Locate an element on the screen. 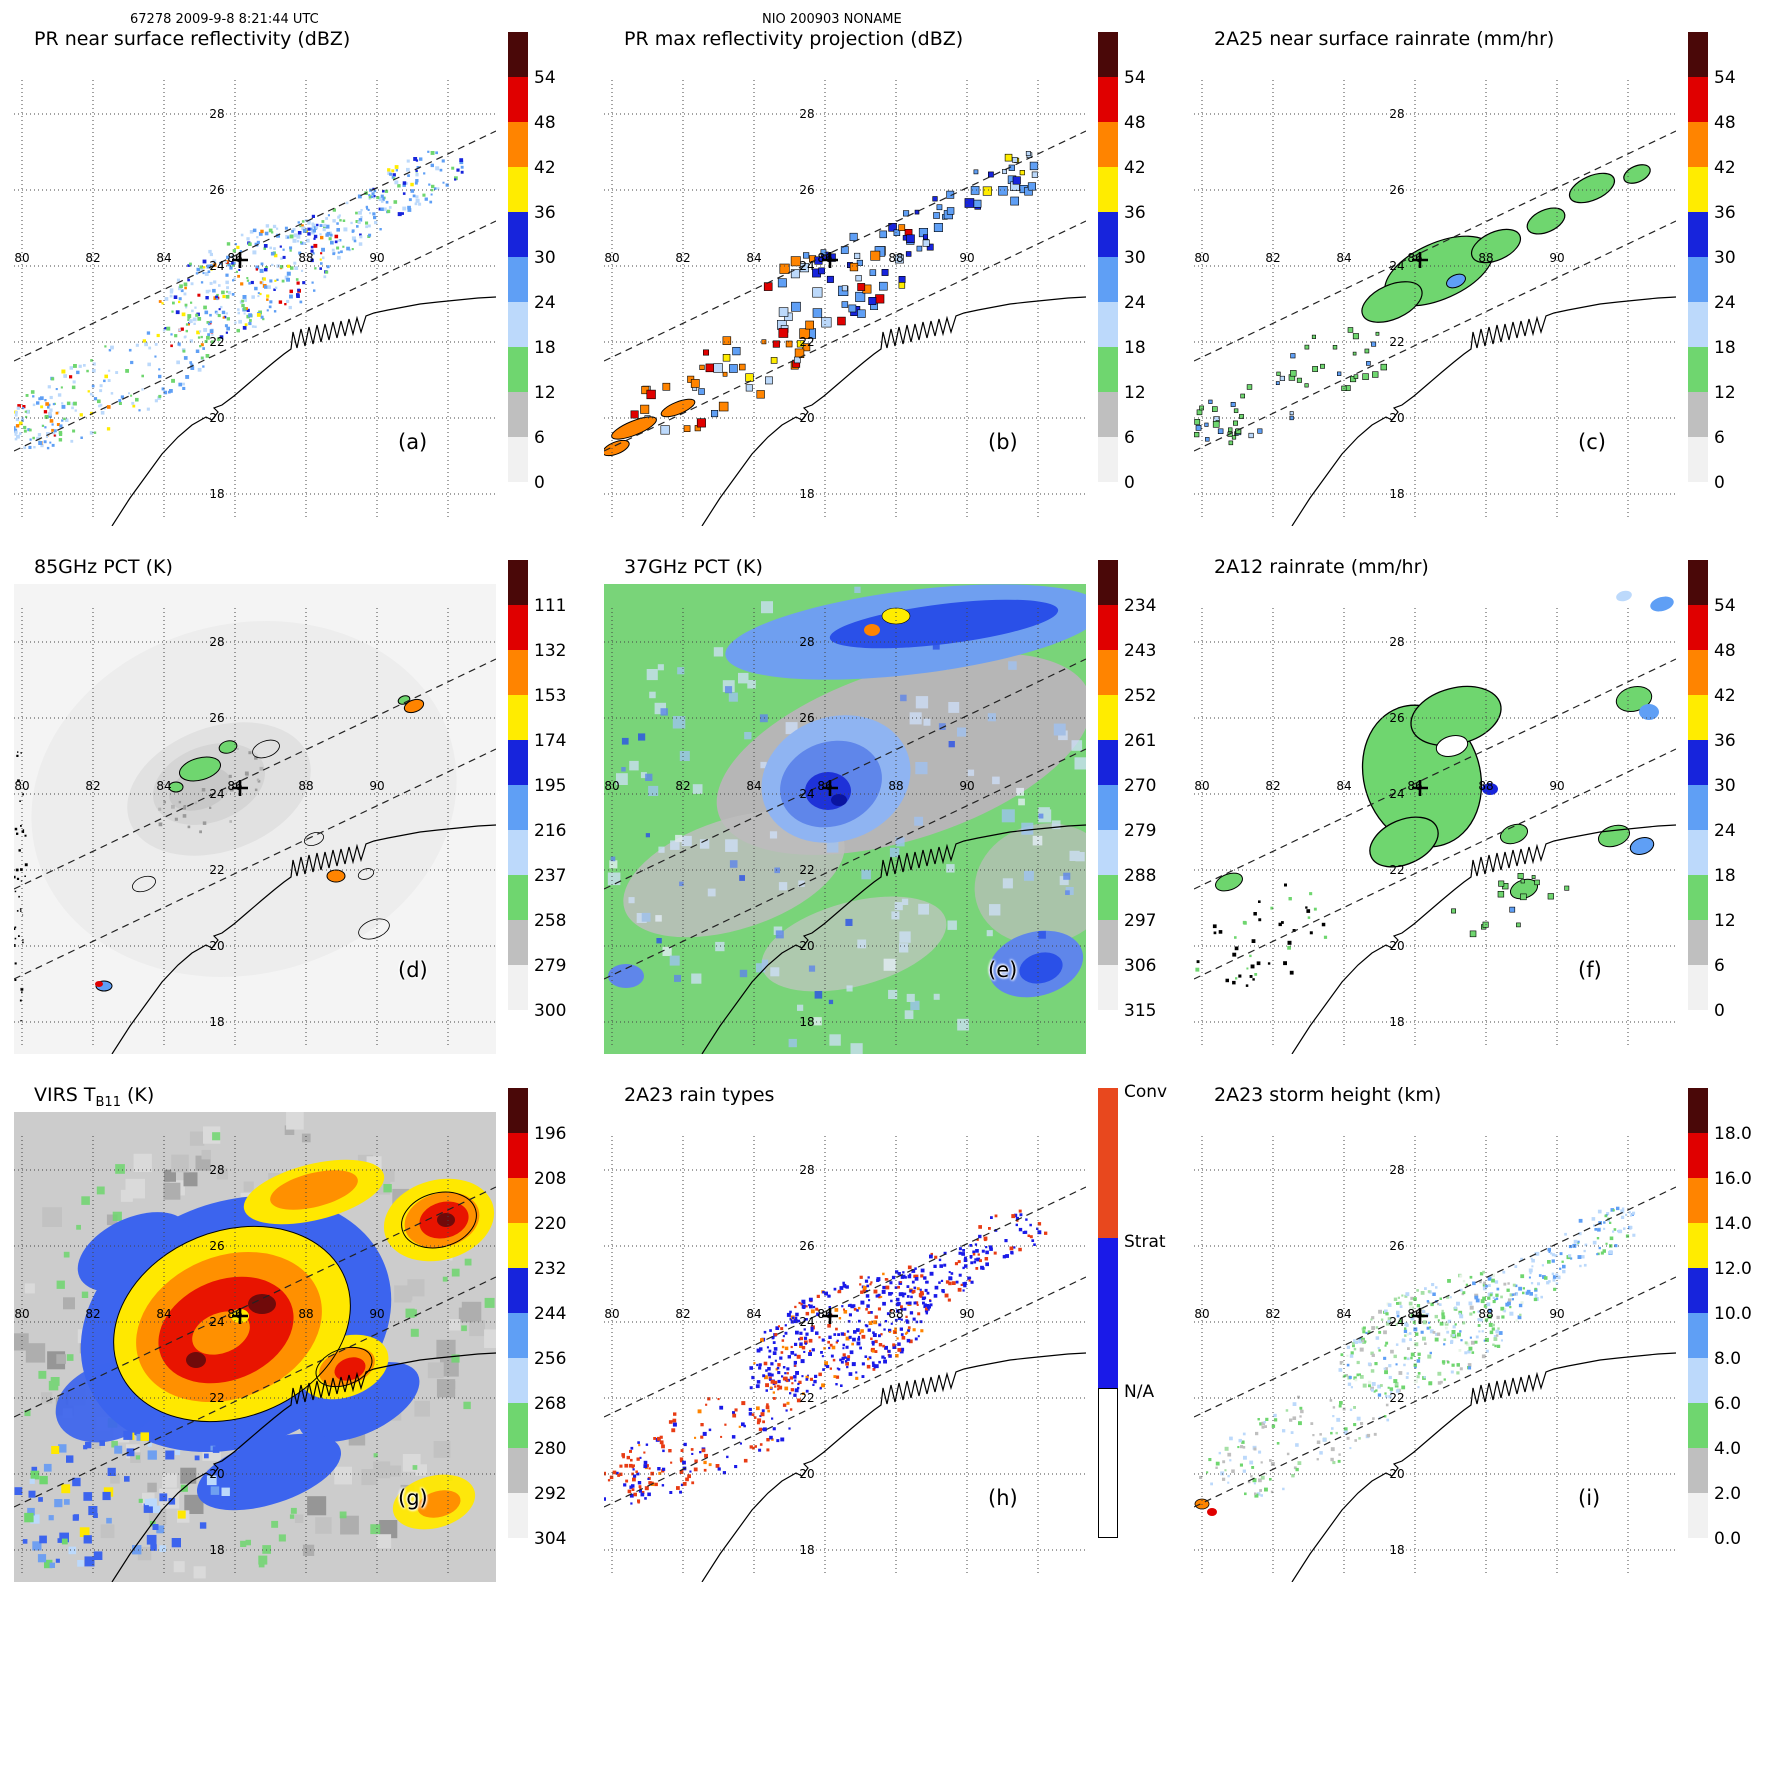 The image size is (1771, 1771). panel-letter-e: (e) is located at coordinates (1003, 970).